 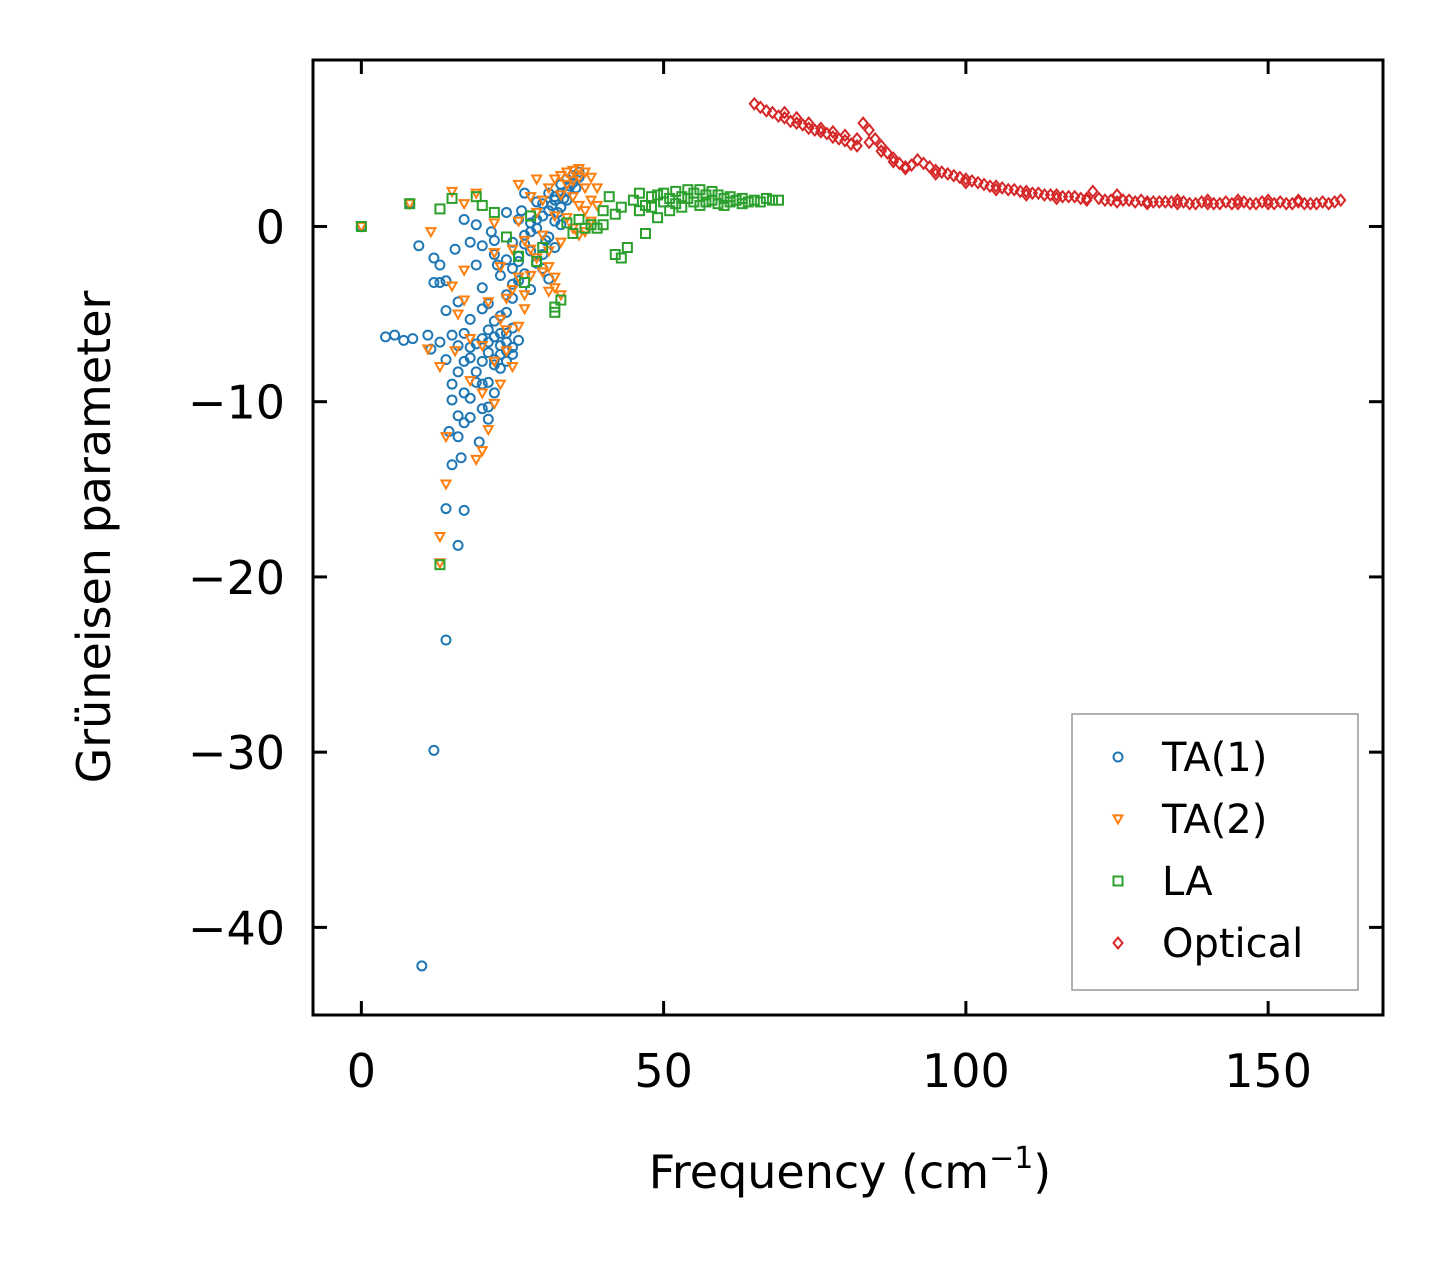 I want to click on x-axis-label: Frequency (cm−1), so click(x=850, y=1170).